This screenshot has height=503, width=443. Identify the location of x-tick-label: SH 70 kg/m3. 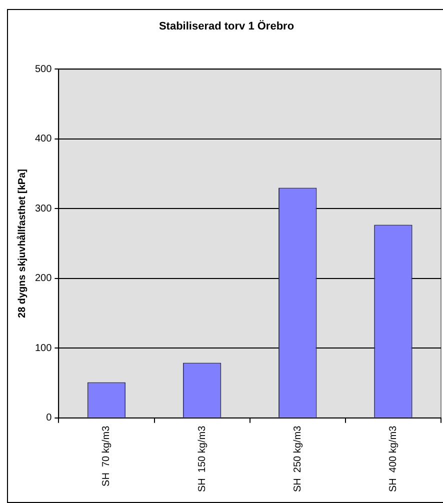
(106, 455).